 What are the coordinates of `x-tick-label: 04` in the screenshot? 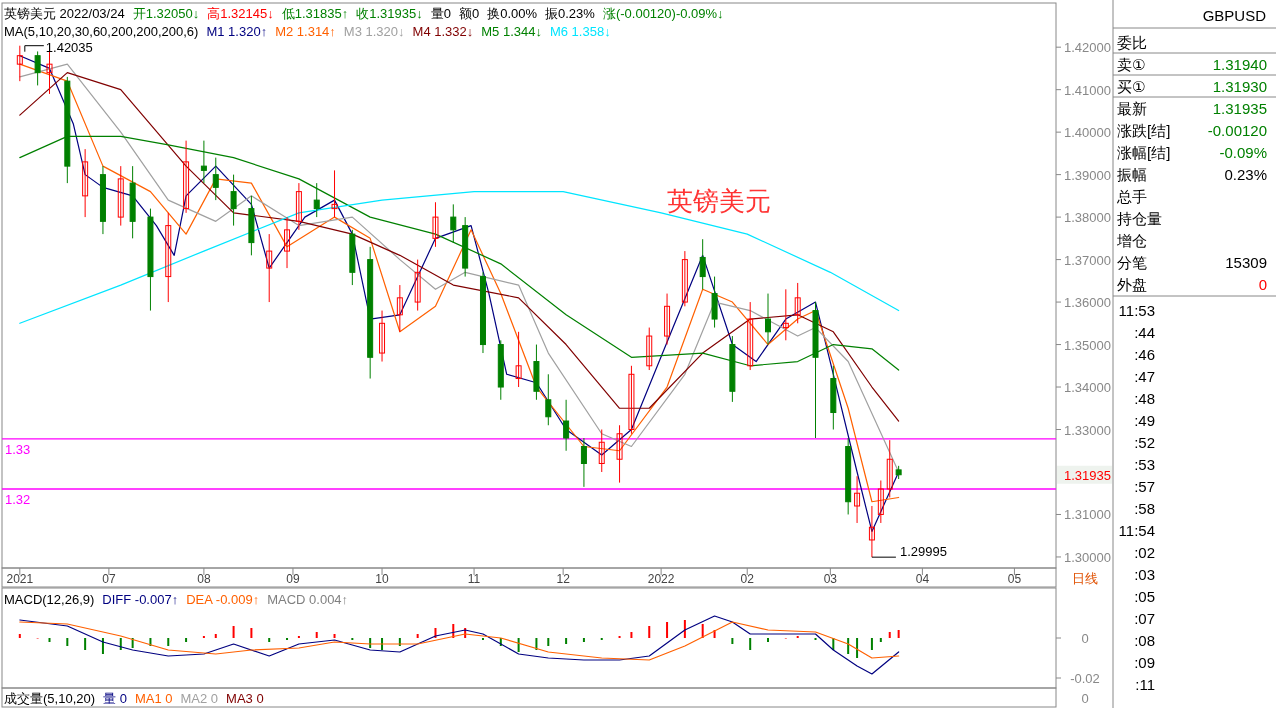 It's located at (922, 579).